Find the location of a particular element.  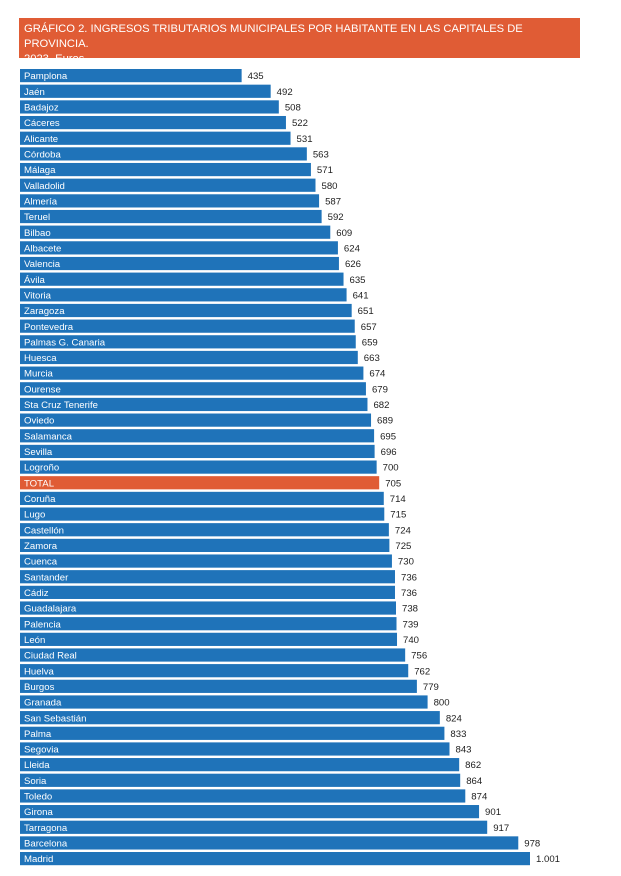

category-label-ciudad-real: Ciudad Real is located at coordinates (50, 656).